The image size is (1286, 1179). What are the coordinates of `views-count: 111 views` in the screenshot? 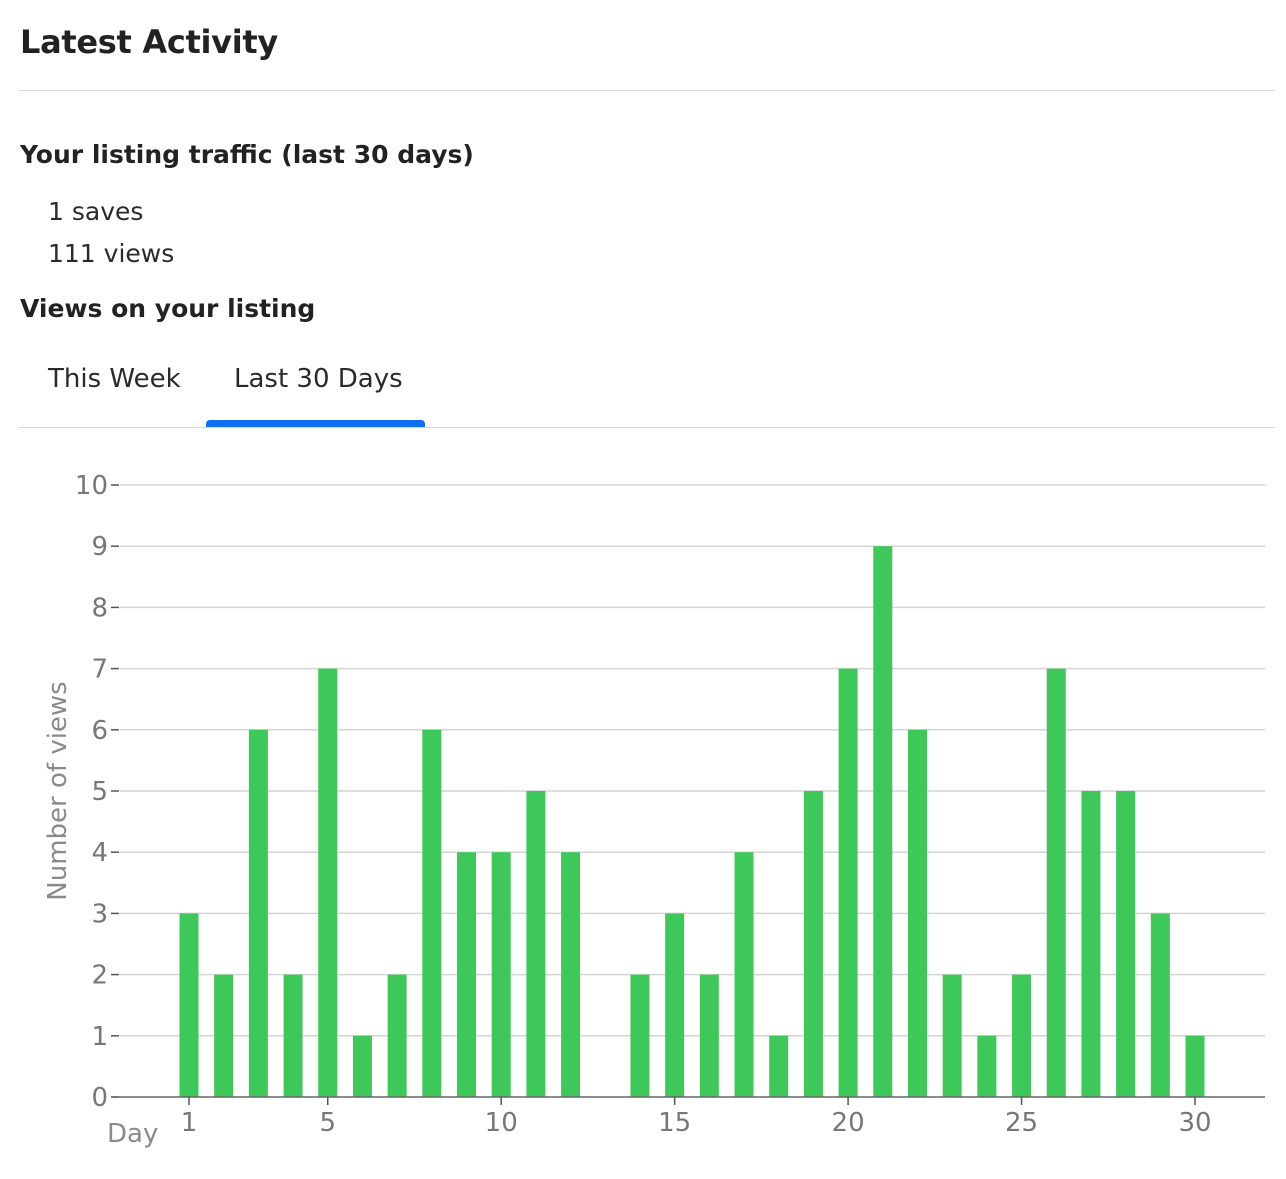 It's located at (111, 253).